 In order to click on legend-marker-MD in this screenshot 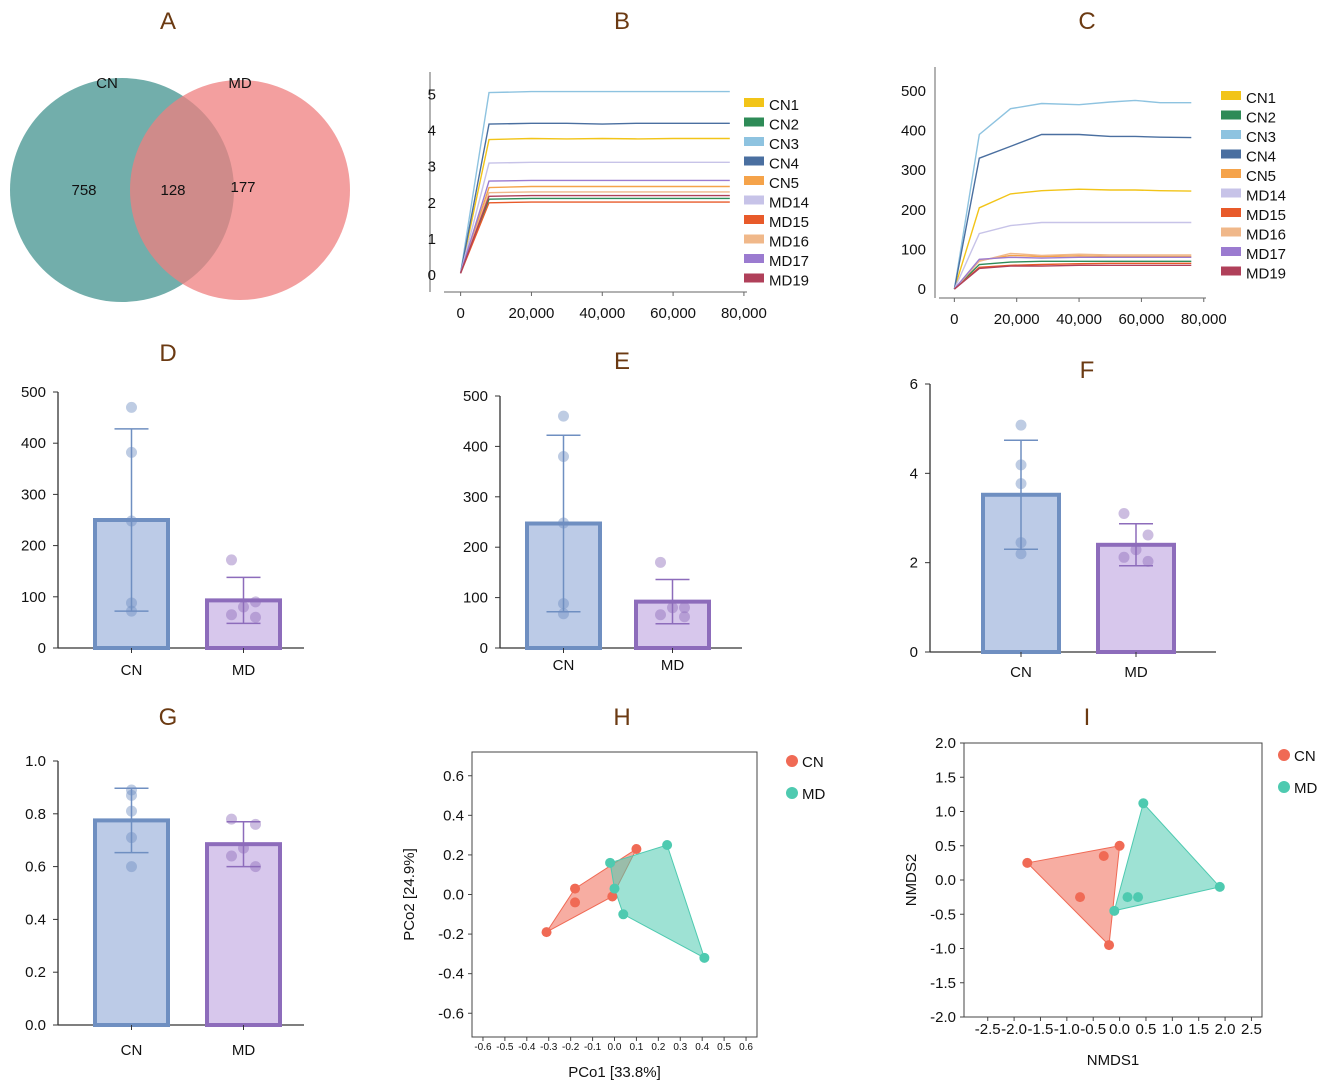, I will do `click(1284, 787)`.